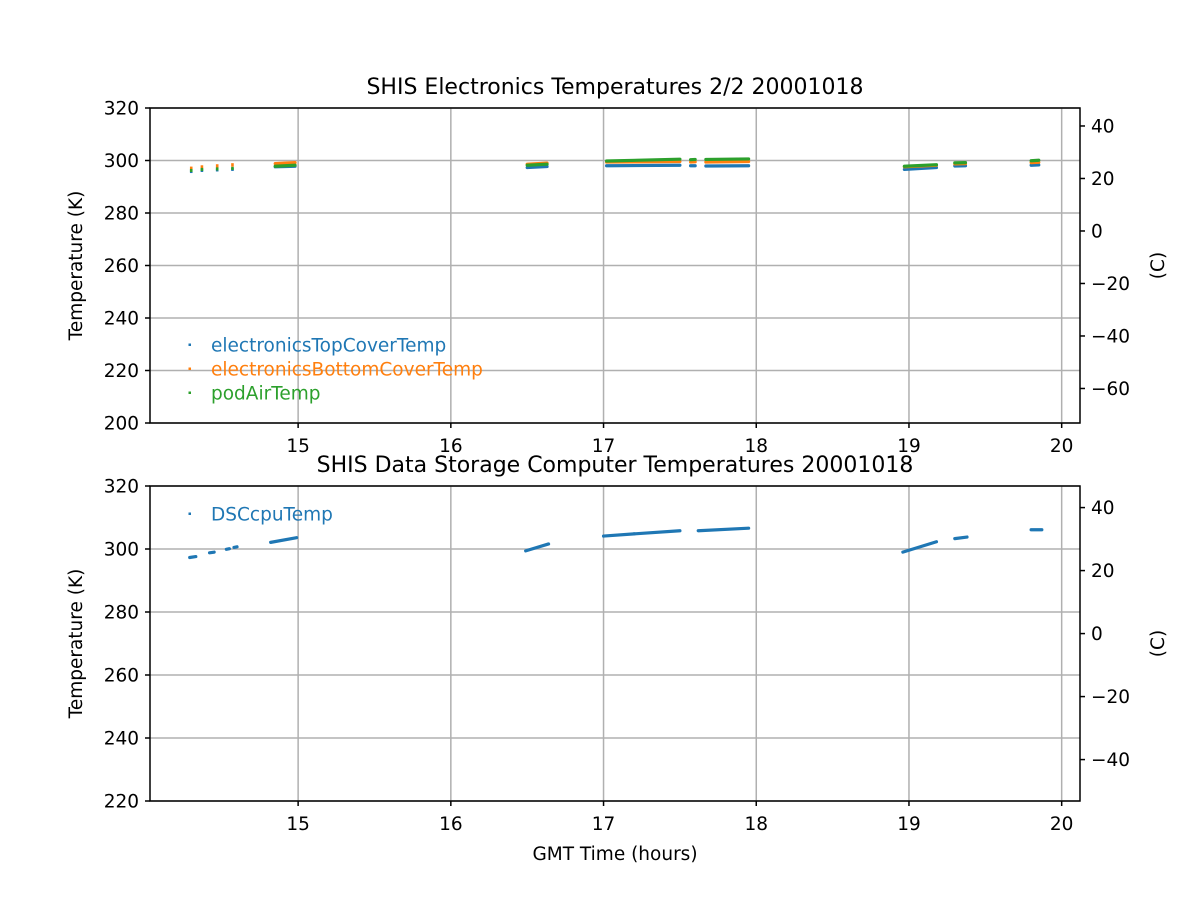  I want to click on legend-entry: podAirTemp, so click(266, 394).